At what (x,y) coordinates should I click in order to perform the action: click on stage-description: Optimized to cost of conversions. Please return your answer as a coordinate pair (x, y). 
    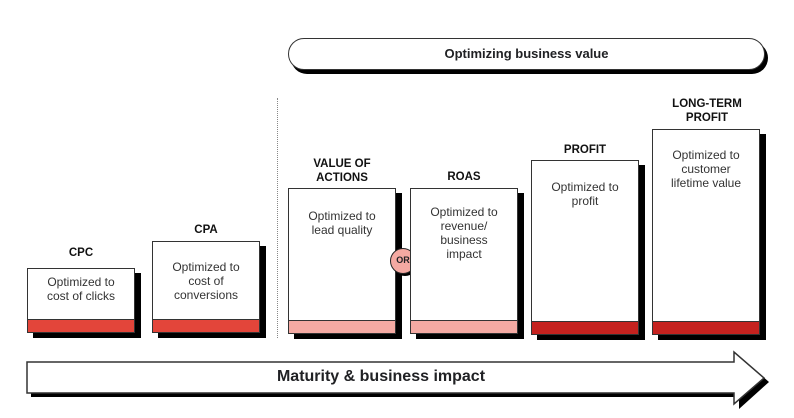
    Looking at the image, I should click on (206, 281).